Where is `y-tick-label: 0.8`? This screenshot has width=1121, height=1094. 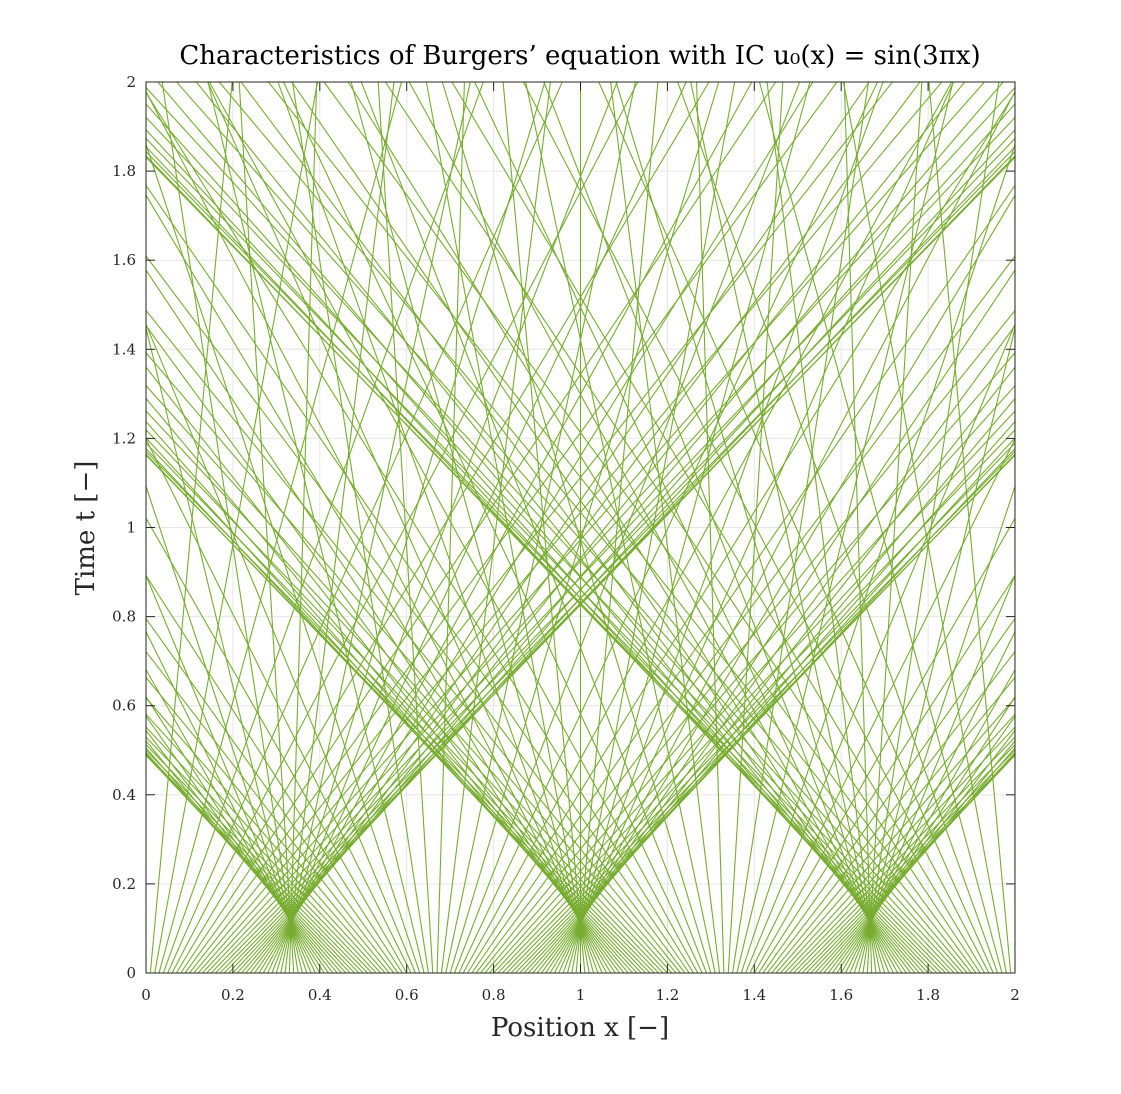
y-tick-label: 0.8 is located at coordinates (124, 617).